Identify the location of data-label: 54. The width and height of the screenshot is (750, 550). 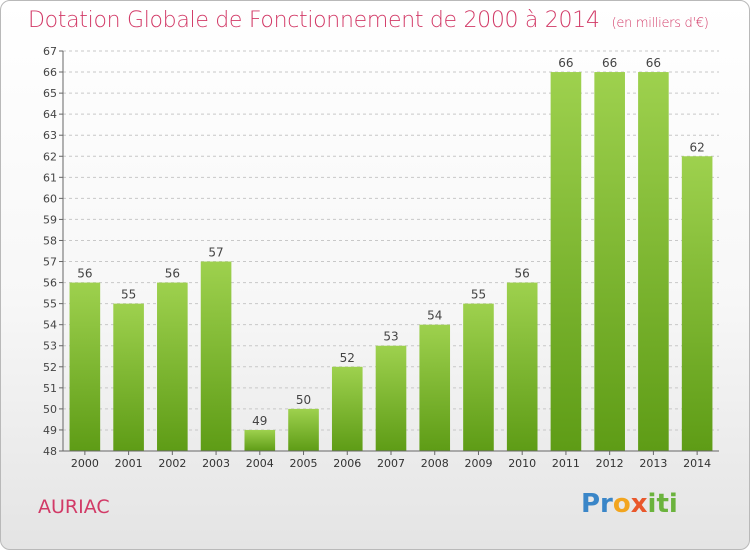
(434, 316).